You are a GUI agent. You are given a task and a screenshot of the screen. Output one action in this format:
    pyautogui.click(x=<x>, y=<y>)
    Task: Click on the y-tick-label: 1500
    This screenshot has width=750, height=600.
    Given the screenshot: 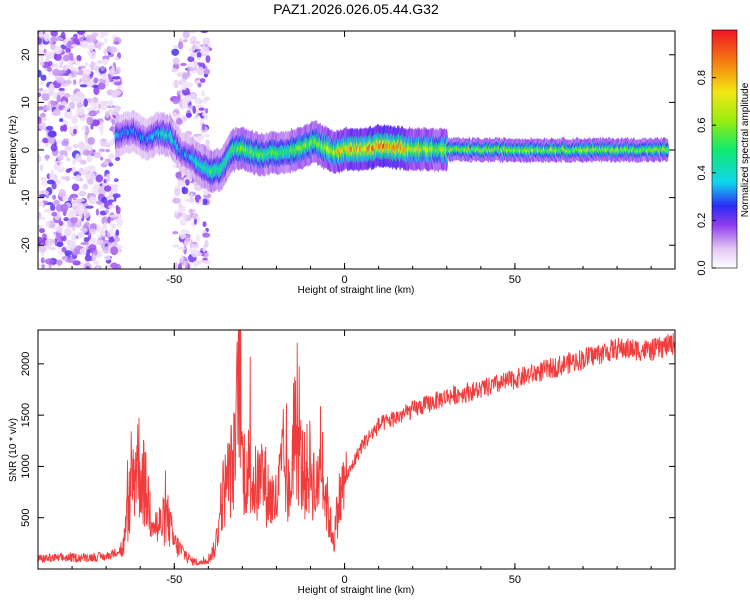 What is the action you would take?
    pyautogui.click(x=26, y=415)
    